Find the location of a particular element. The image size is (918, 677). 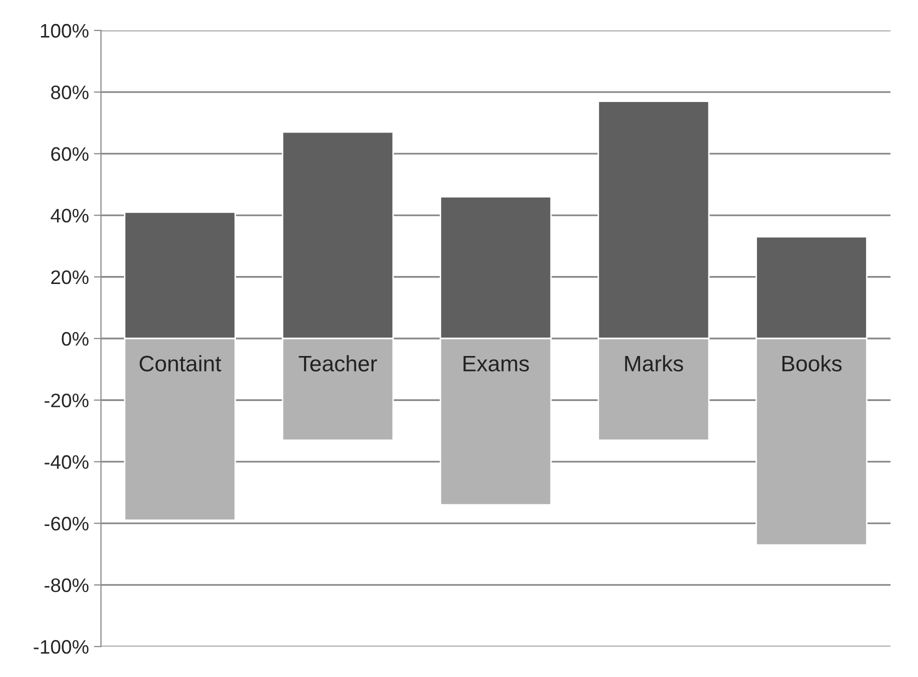

y-tick-label: -100% is located at coordinates (61, 647).